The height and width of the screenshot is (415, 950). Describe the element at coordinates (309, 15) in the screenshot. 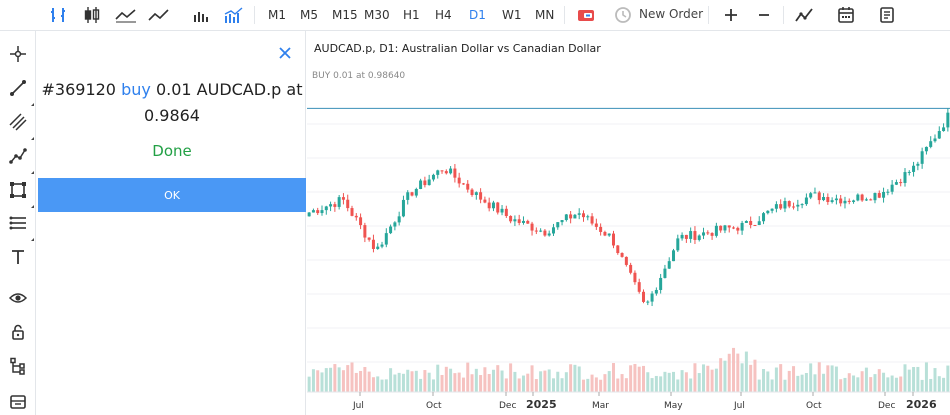

I see `timeframe-m5: M5` at that location.